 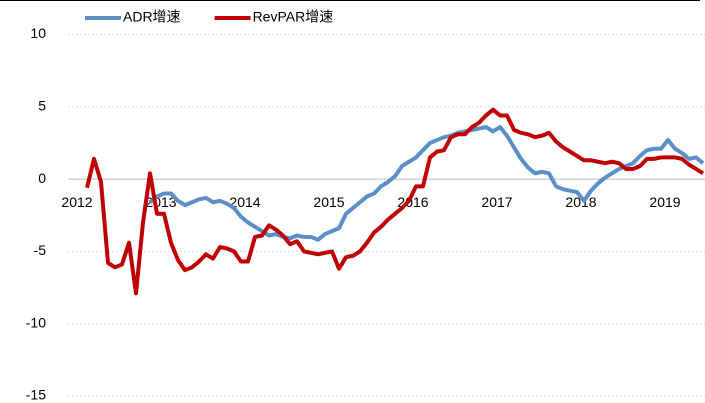 What do you see at coordinates (244, 202) in the screenshot?
I see `x-tick-label: 2014` at bounding box center [244, 202].